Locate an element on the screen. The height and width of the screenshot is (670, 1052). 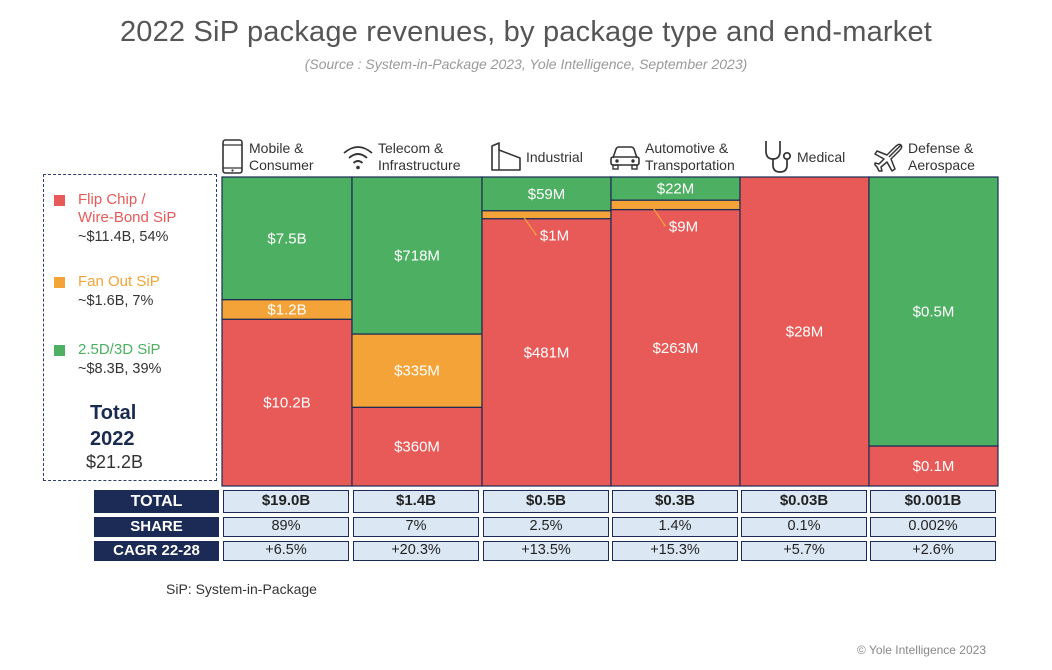
market-header-defense: Defense & Aerospace is located at coordinates (924, 157).